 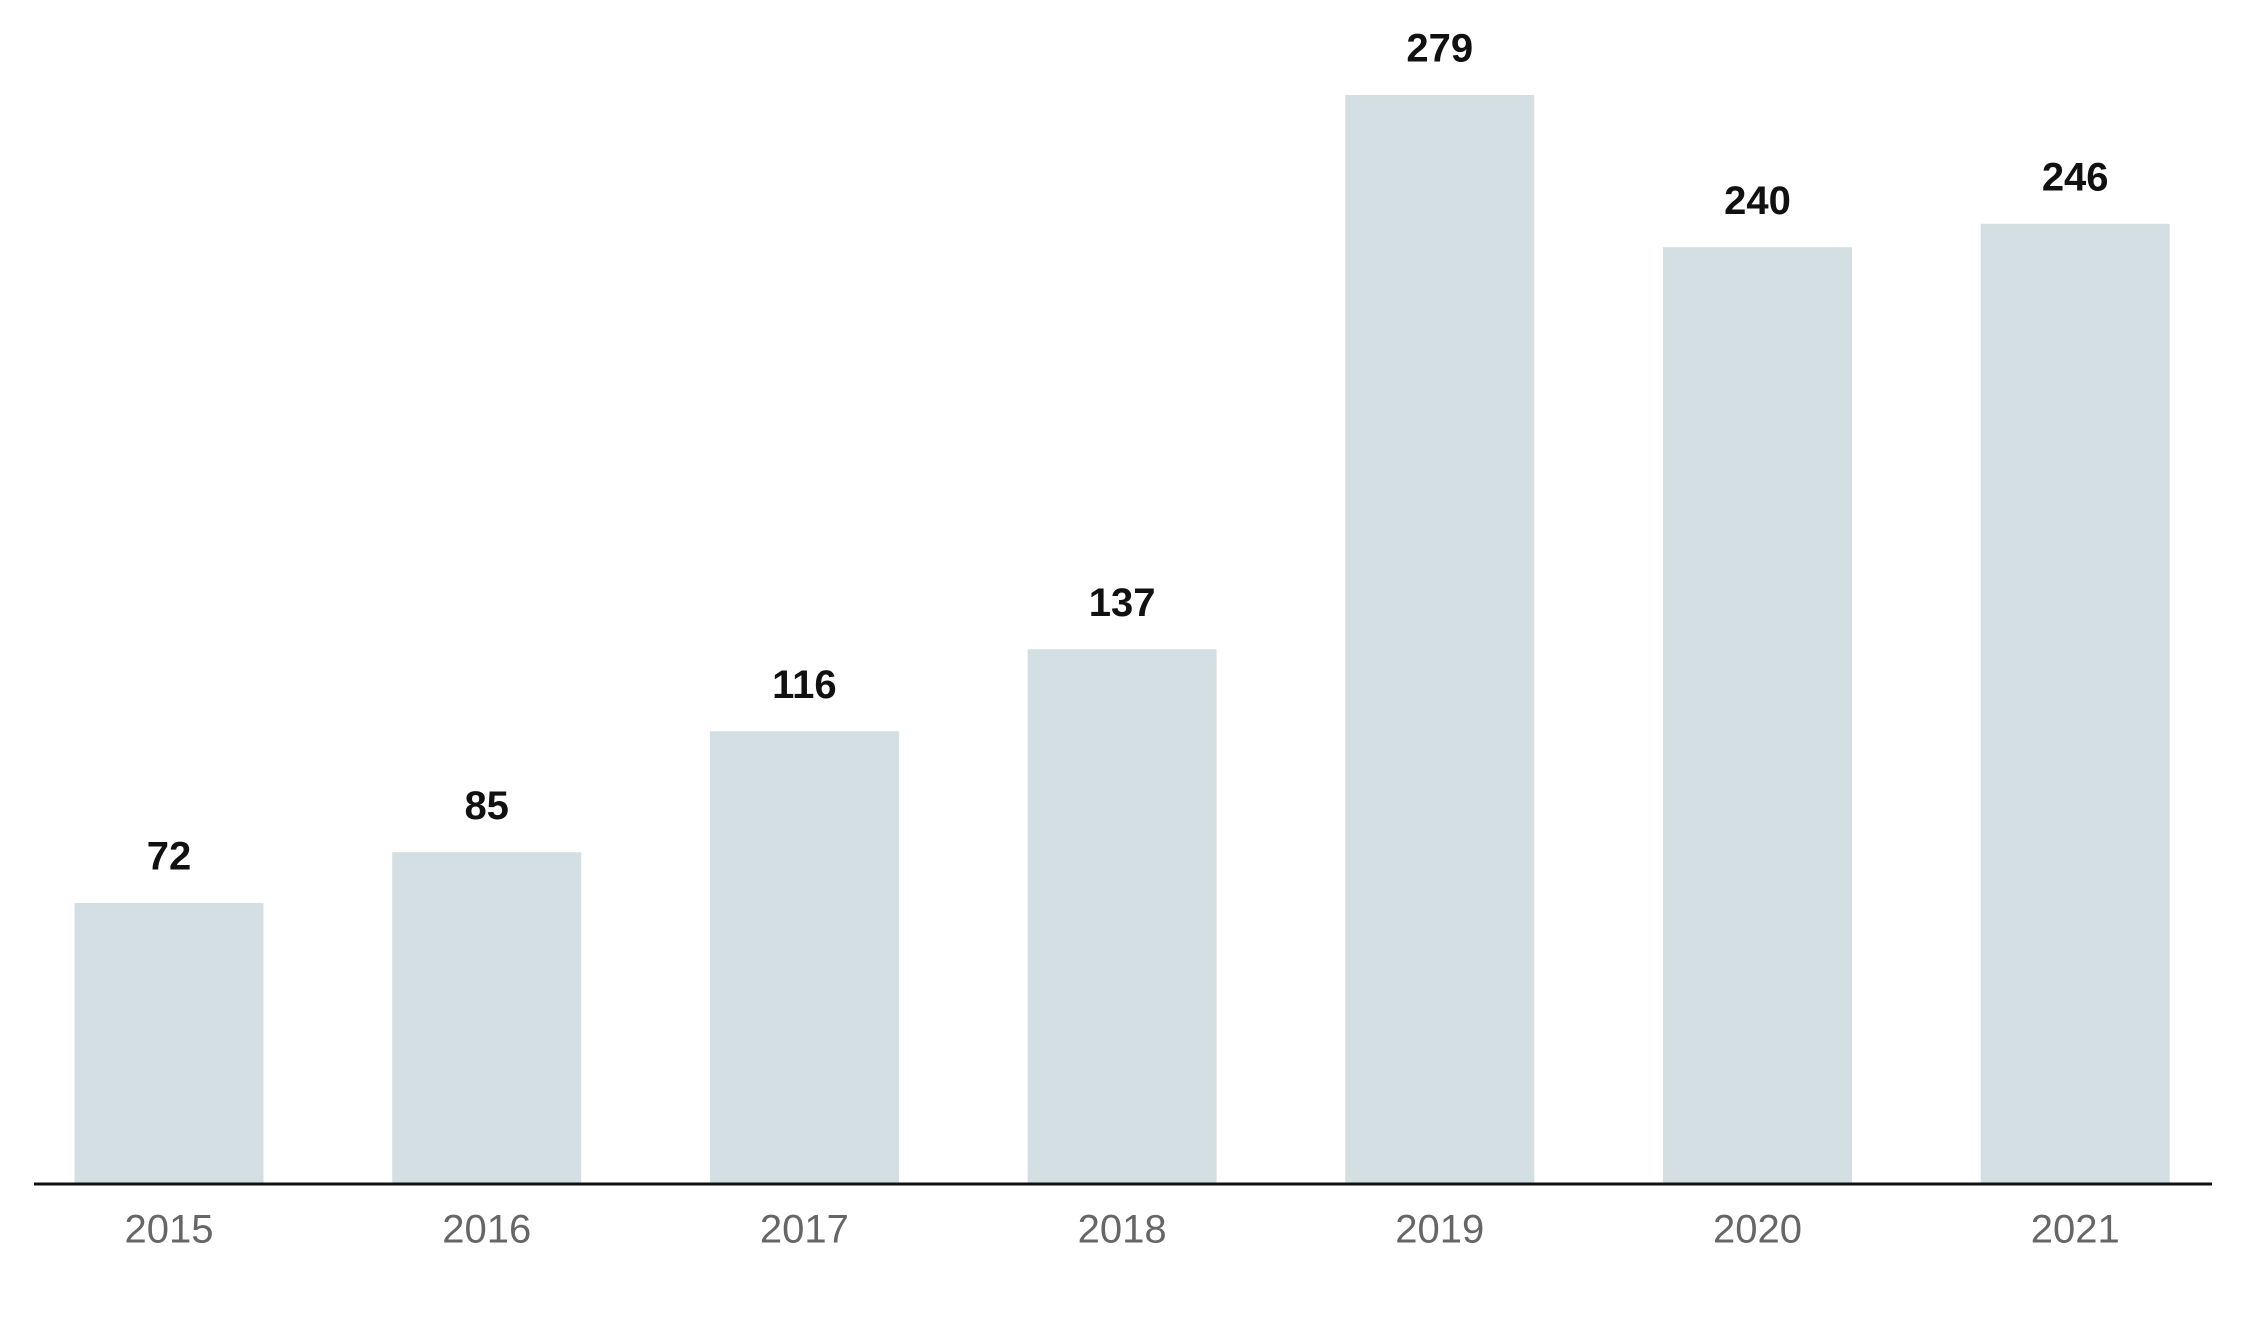 I want to click on data-label: 240, so click(x=1757, y=201).